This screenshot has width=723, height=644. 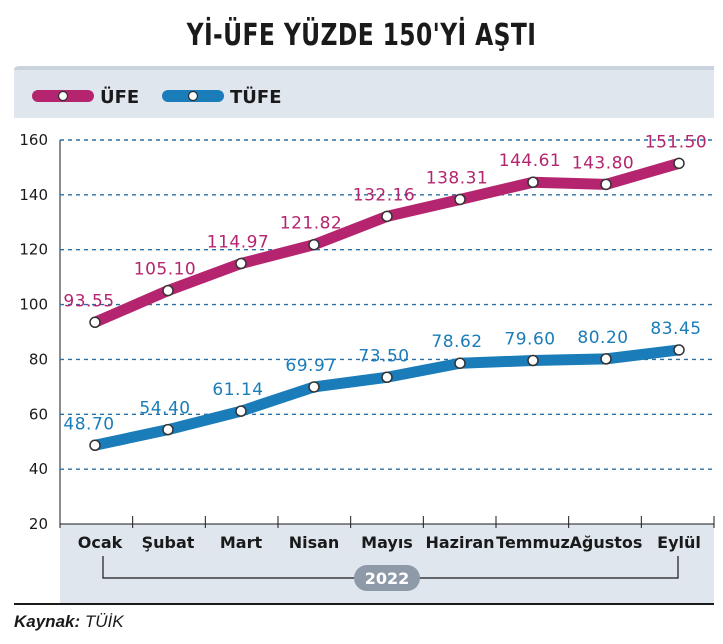 I want to click on data-label: 69.97, so click(x=310, y=366).